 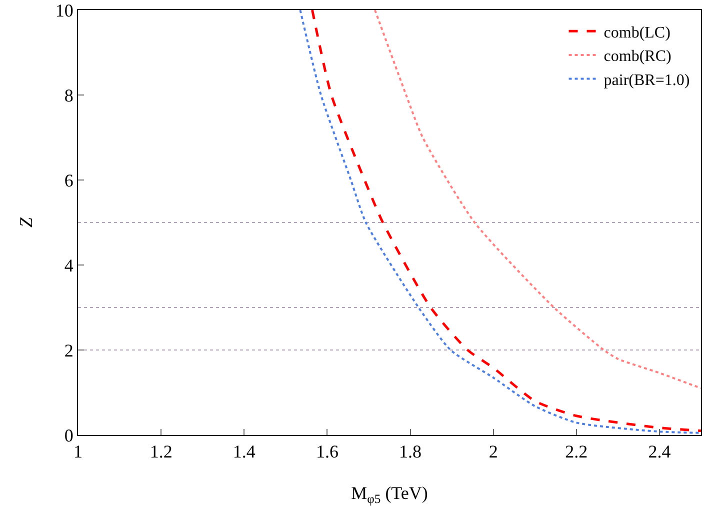 I want to click on y-axis-title: Z, so click(x=26, y=222).